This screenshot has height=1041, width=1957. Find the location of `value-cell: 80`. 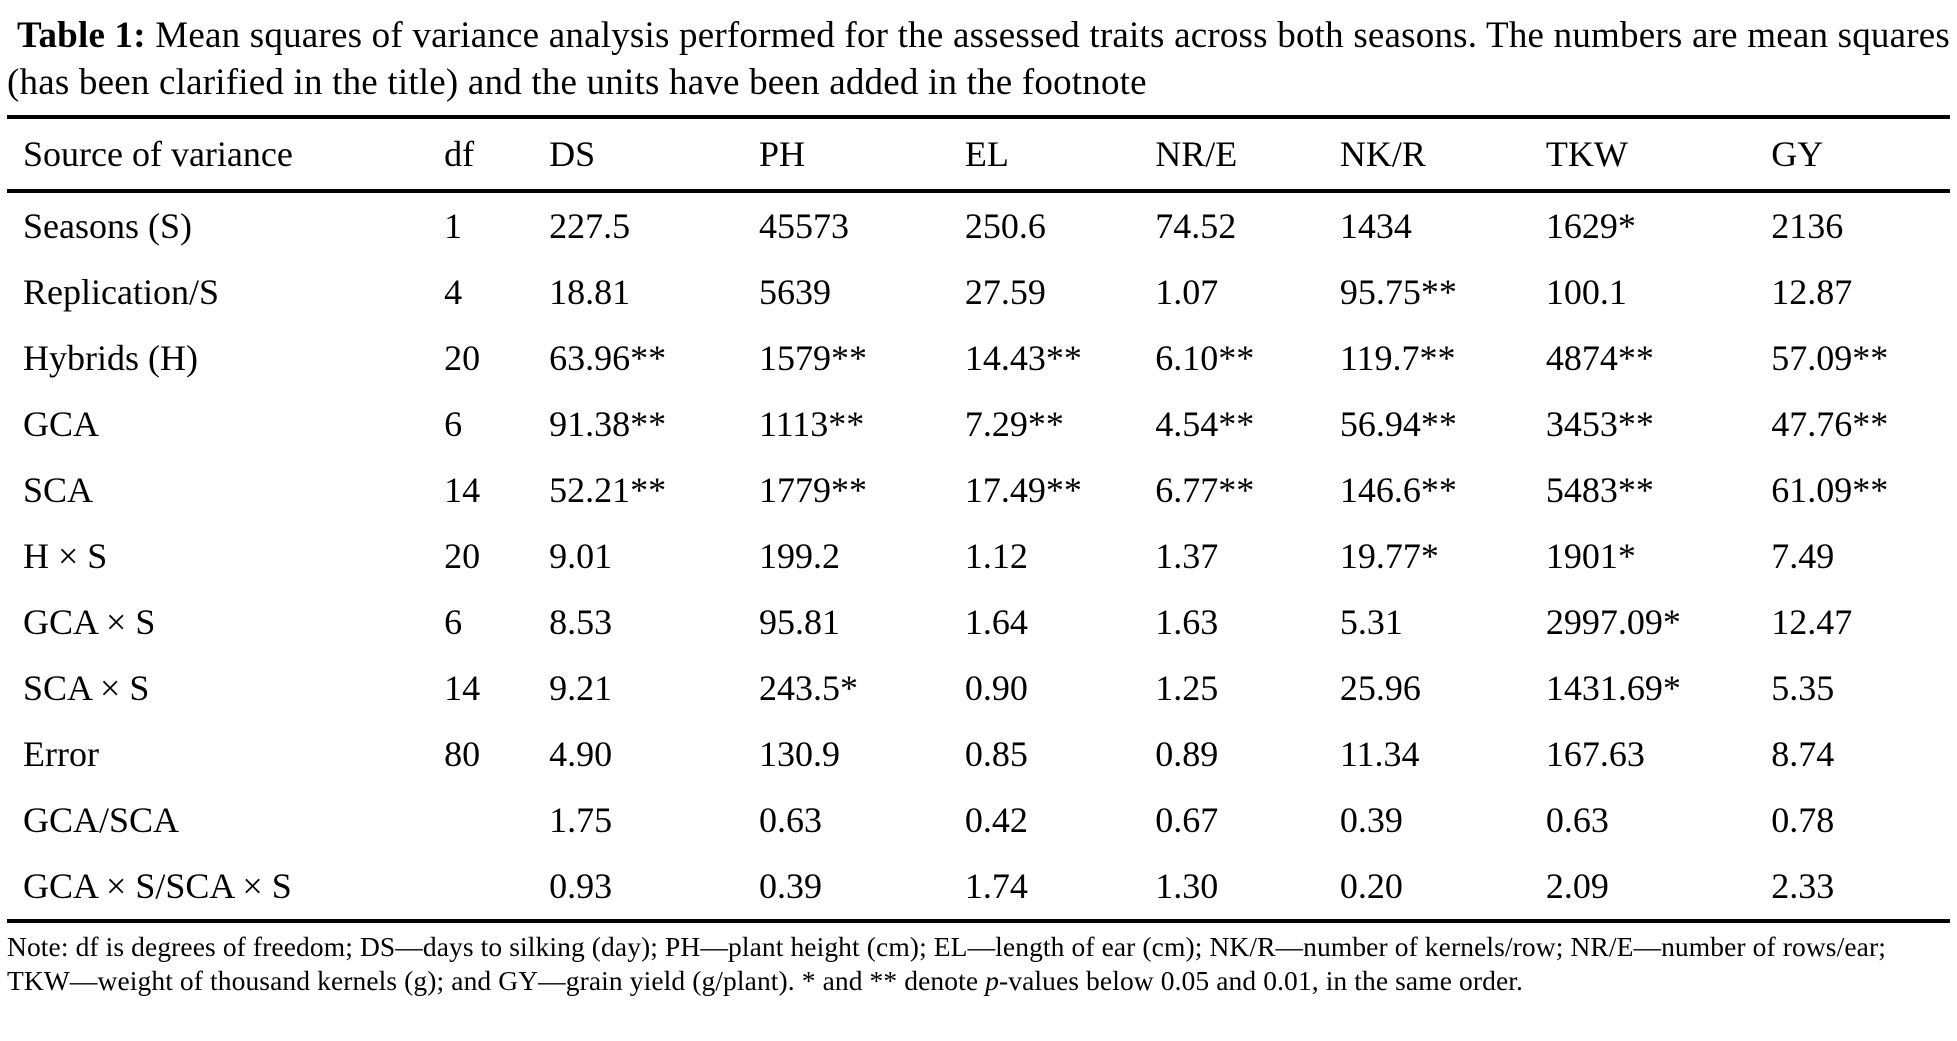

value-cell: 80 is located at coordinates (462, 754).